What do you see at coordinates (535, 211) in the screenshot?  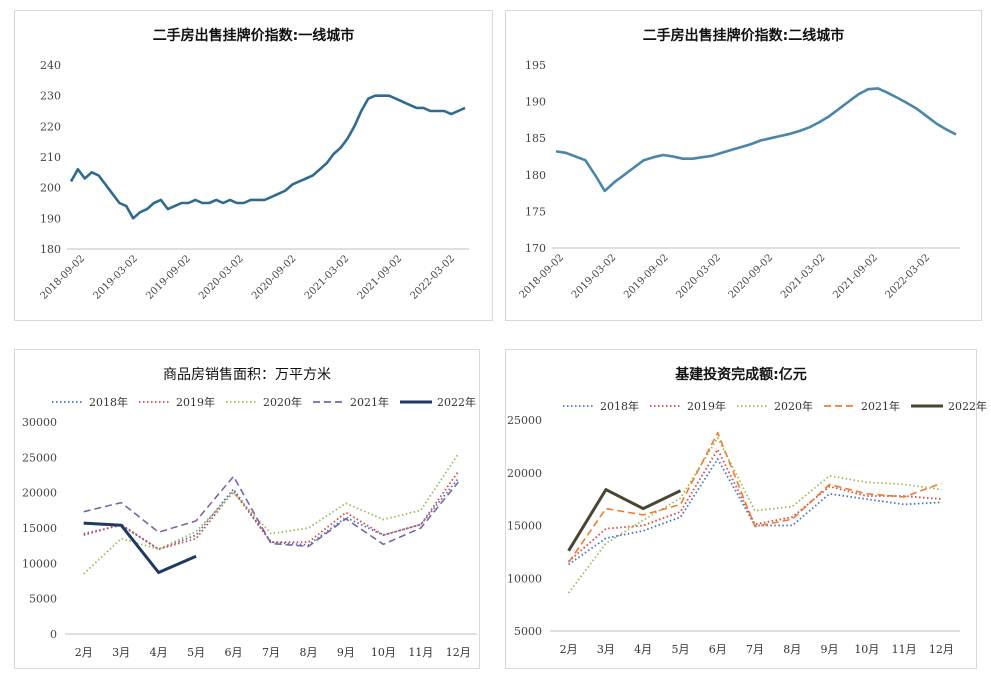 I see `y-tick-label: 175` at bounding box center [535, 211].